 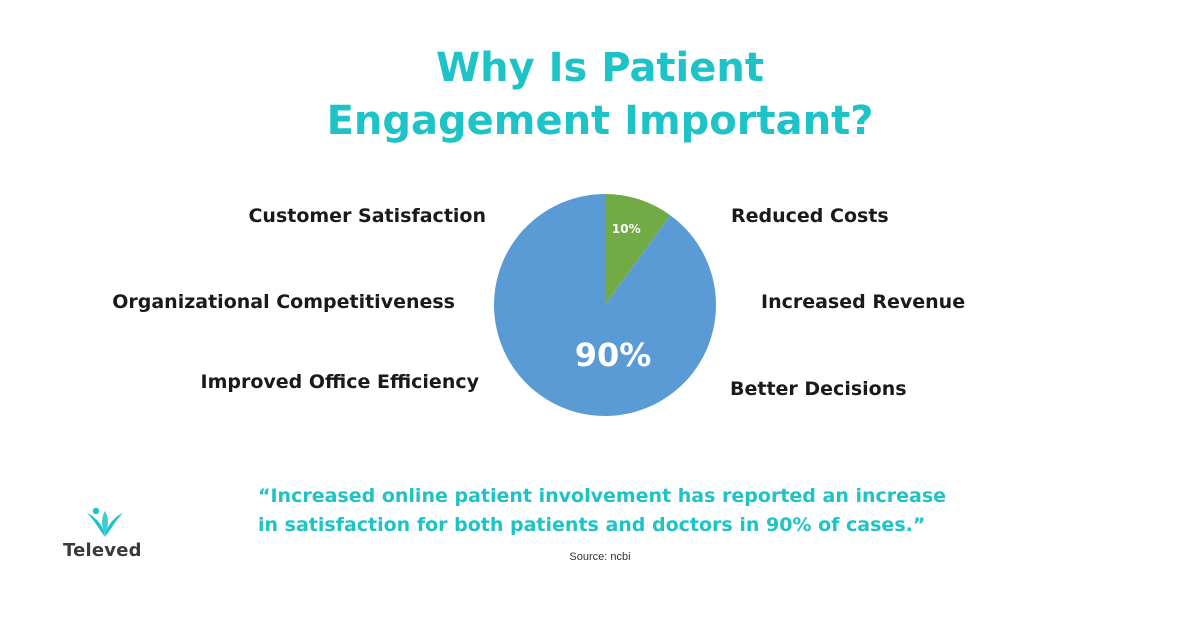 What do you see at coordinates (599, 68) in the screenshot?
I see `title-line-1: Why Is Patient` at bounding box center [599, 68].